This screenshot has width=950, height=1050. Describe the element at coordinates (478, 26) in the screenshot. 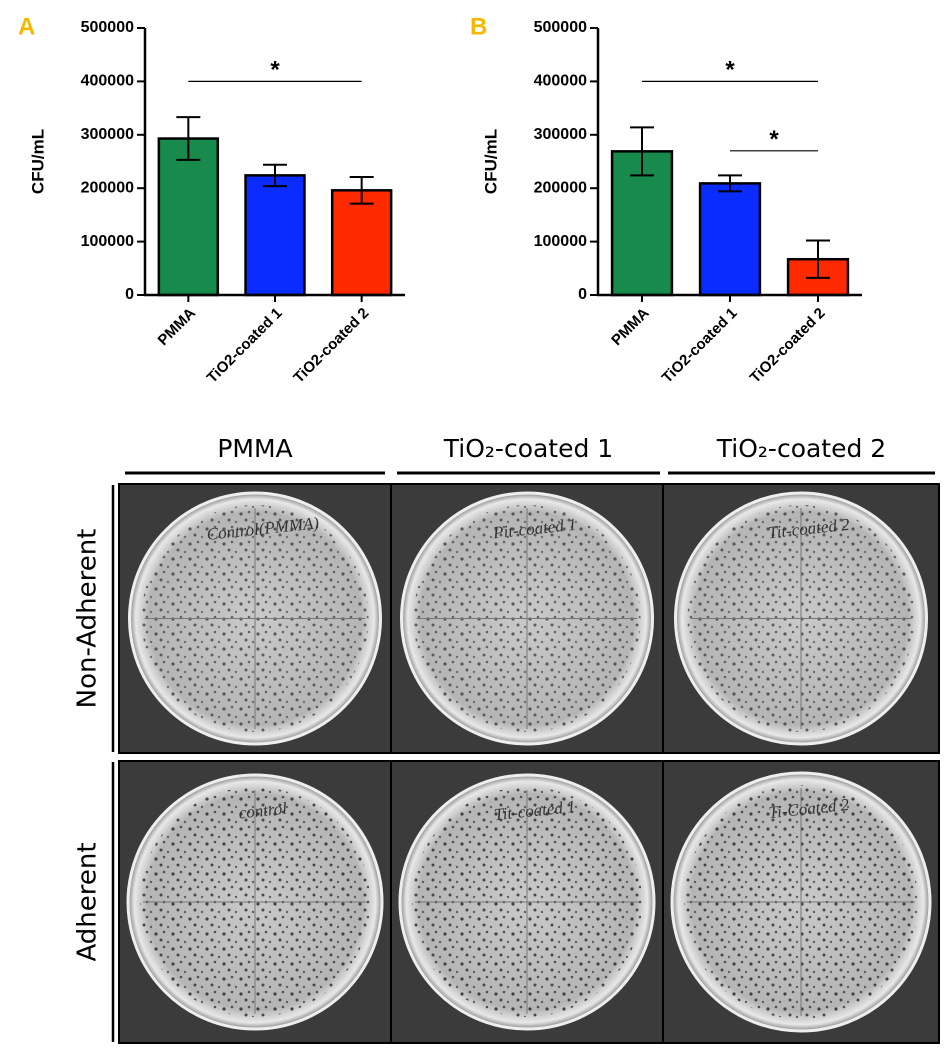

I see `panel-label: B` at that location.